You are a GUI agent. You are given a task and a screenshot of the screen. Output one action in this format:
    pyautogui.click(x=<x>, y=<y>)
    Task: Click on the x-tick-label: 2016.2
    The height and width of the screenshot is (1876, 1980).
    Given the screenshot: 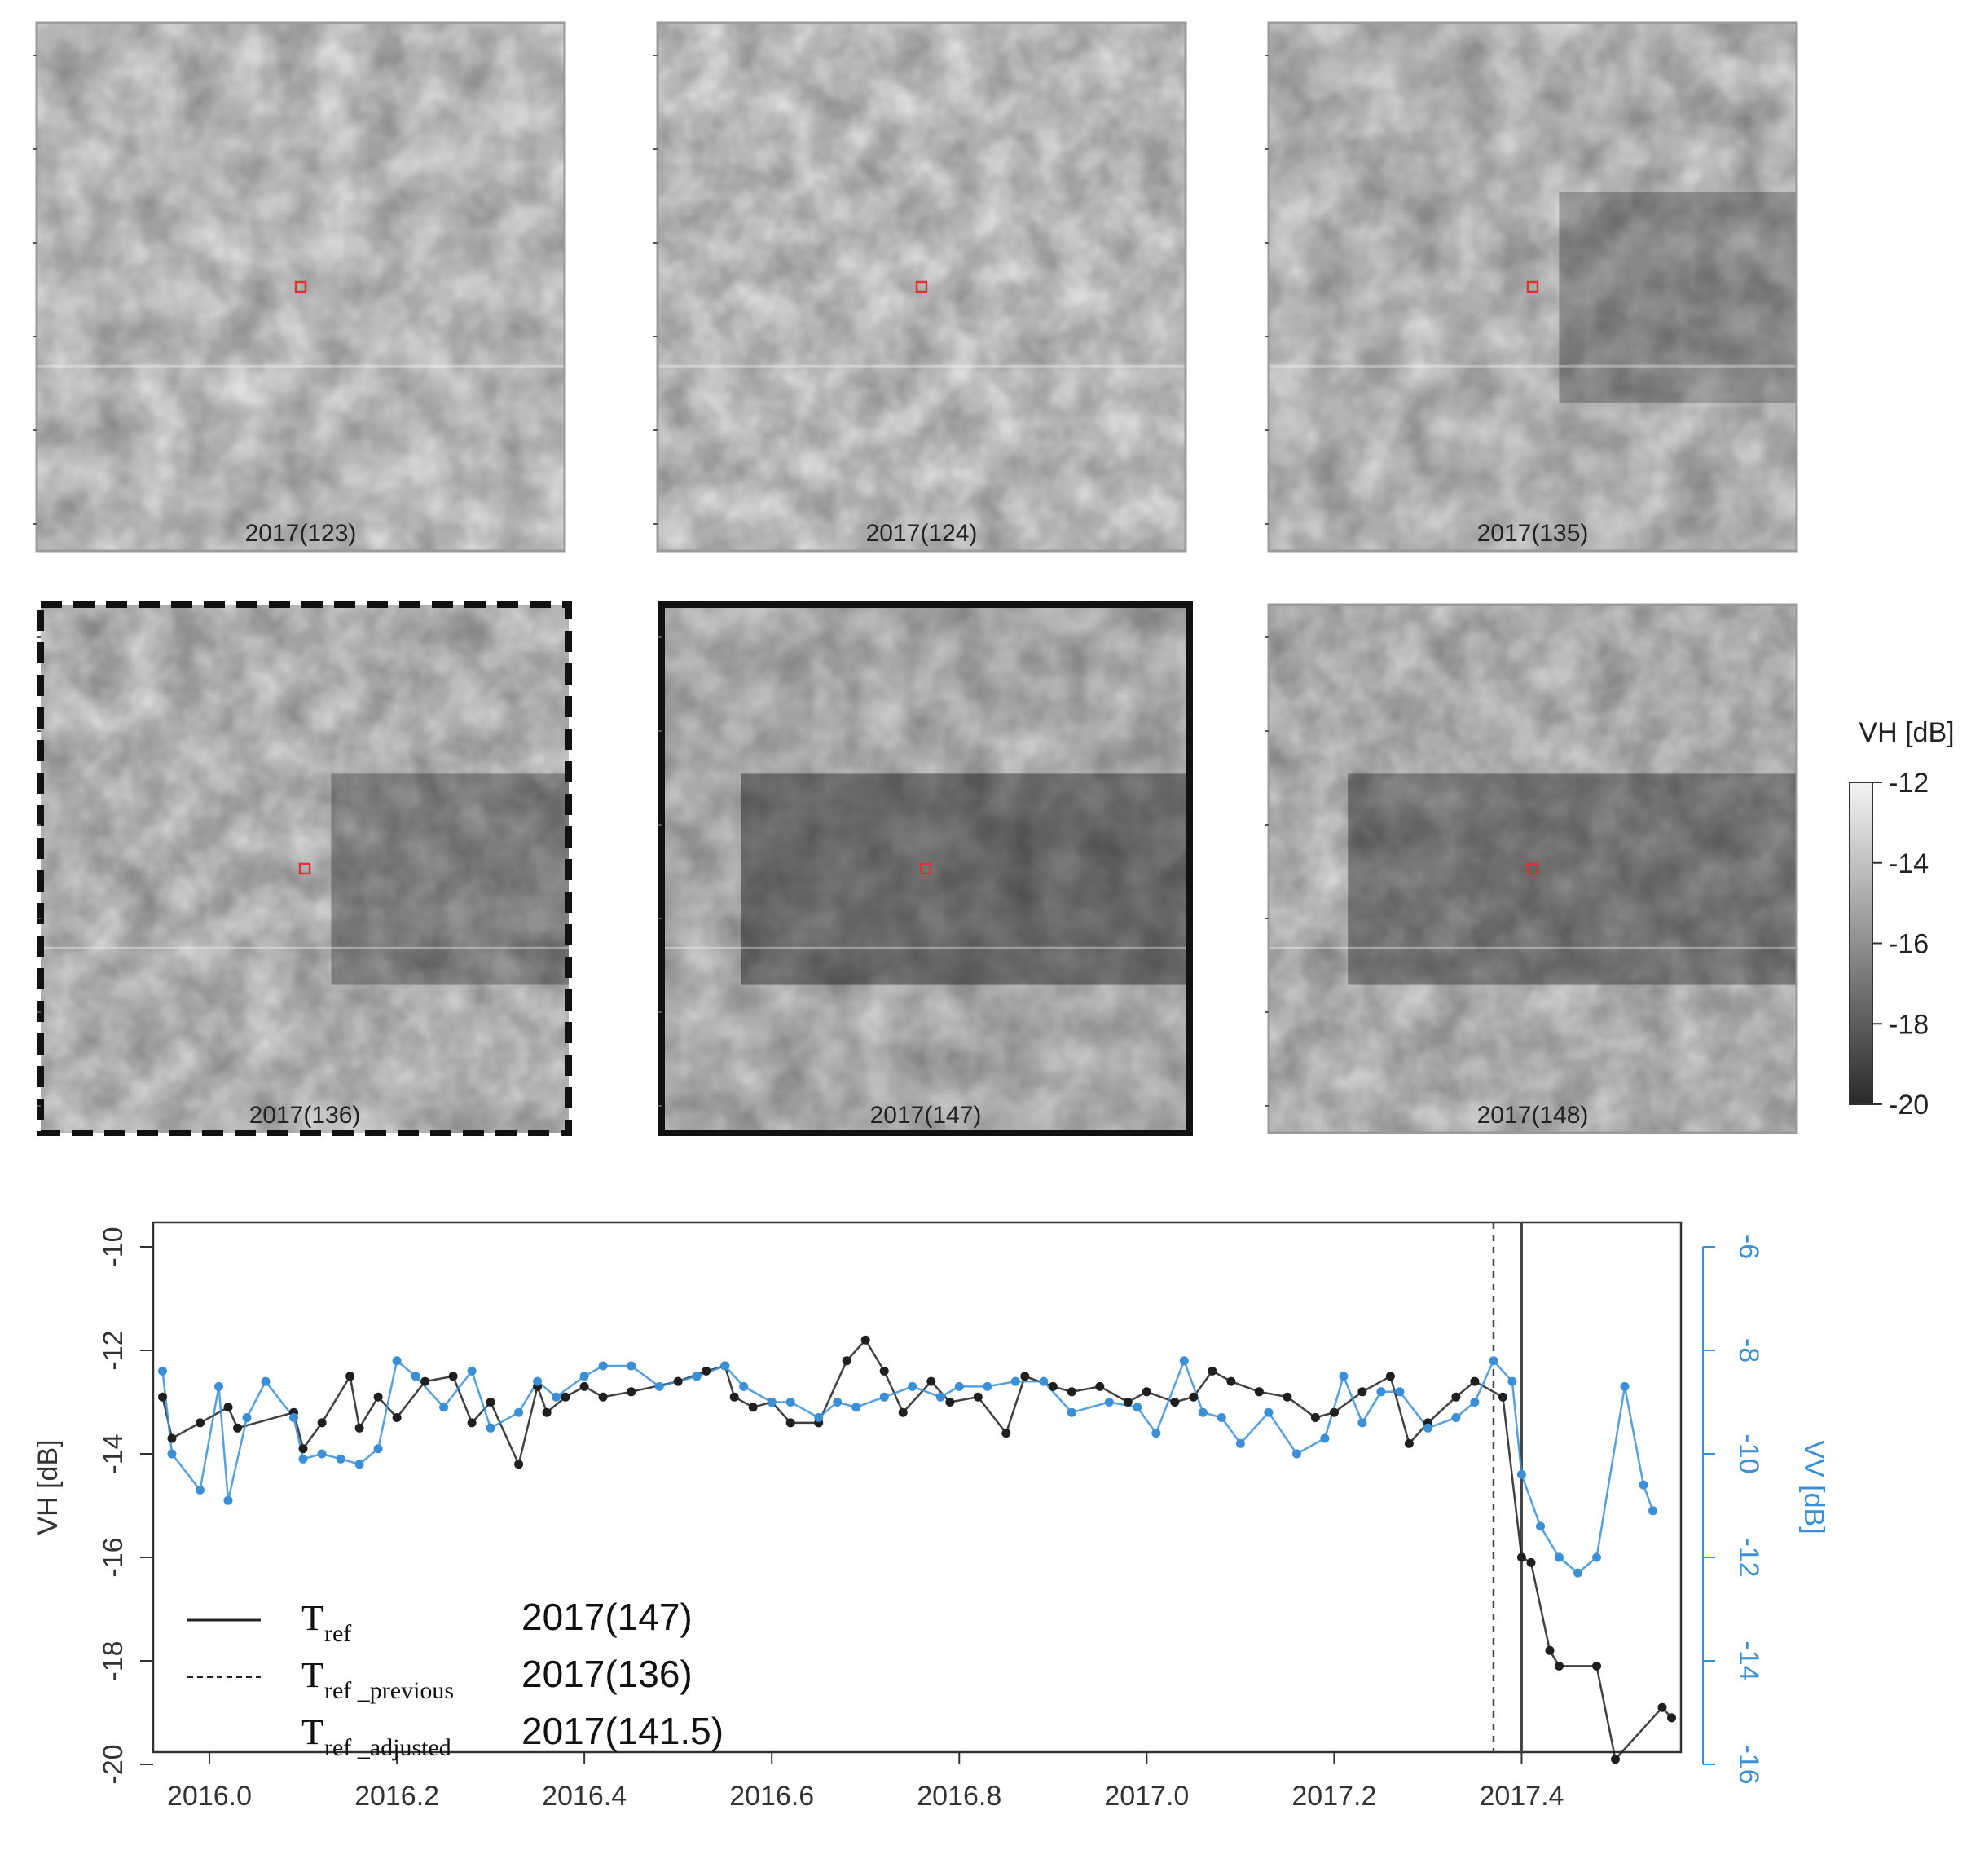 What is the action you would take?
    pyautogui.click(x=396, y=1796)
    